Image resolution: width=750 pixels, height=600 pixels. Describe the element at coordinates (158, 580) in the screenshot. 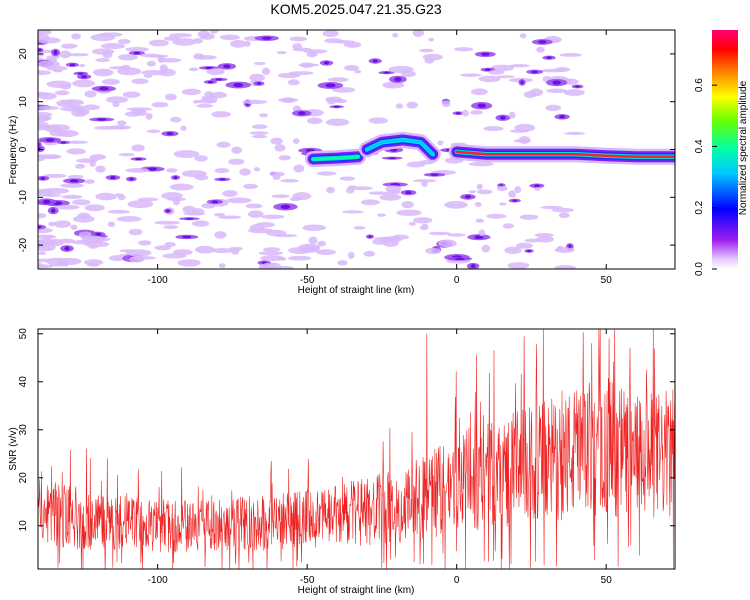

I see `snr-x-tick-label: -100` at that location.